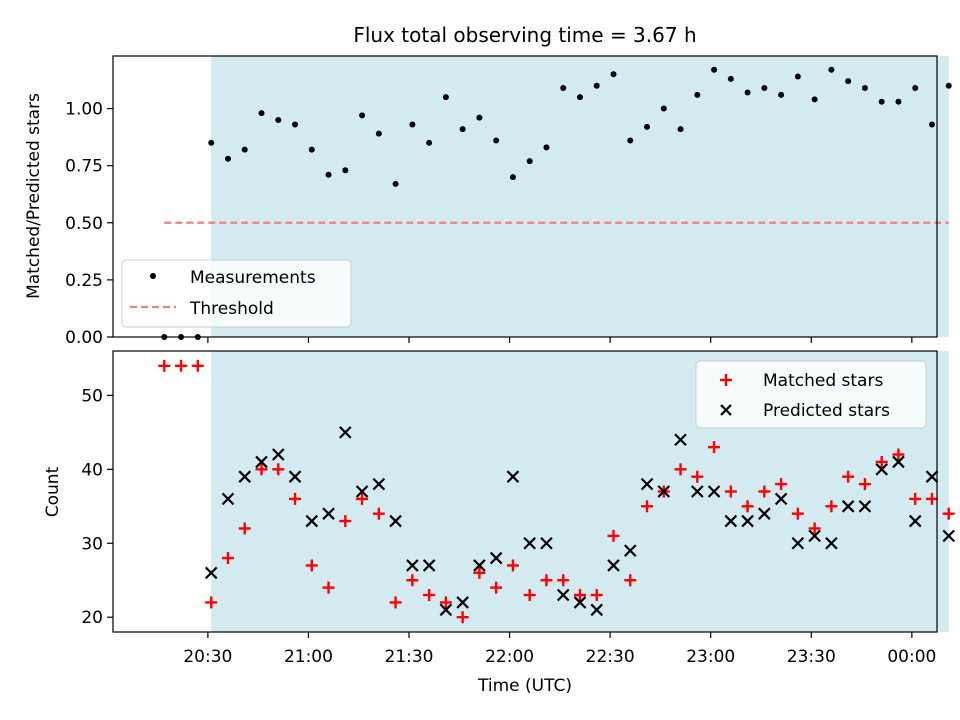  What do you see at coordinates (53, 491) in the screenshot?
I see `bottom-y-axis-label: Count` at bounding box center [53, 491].